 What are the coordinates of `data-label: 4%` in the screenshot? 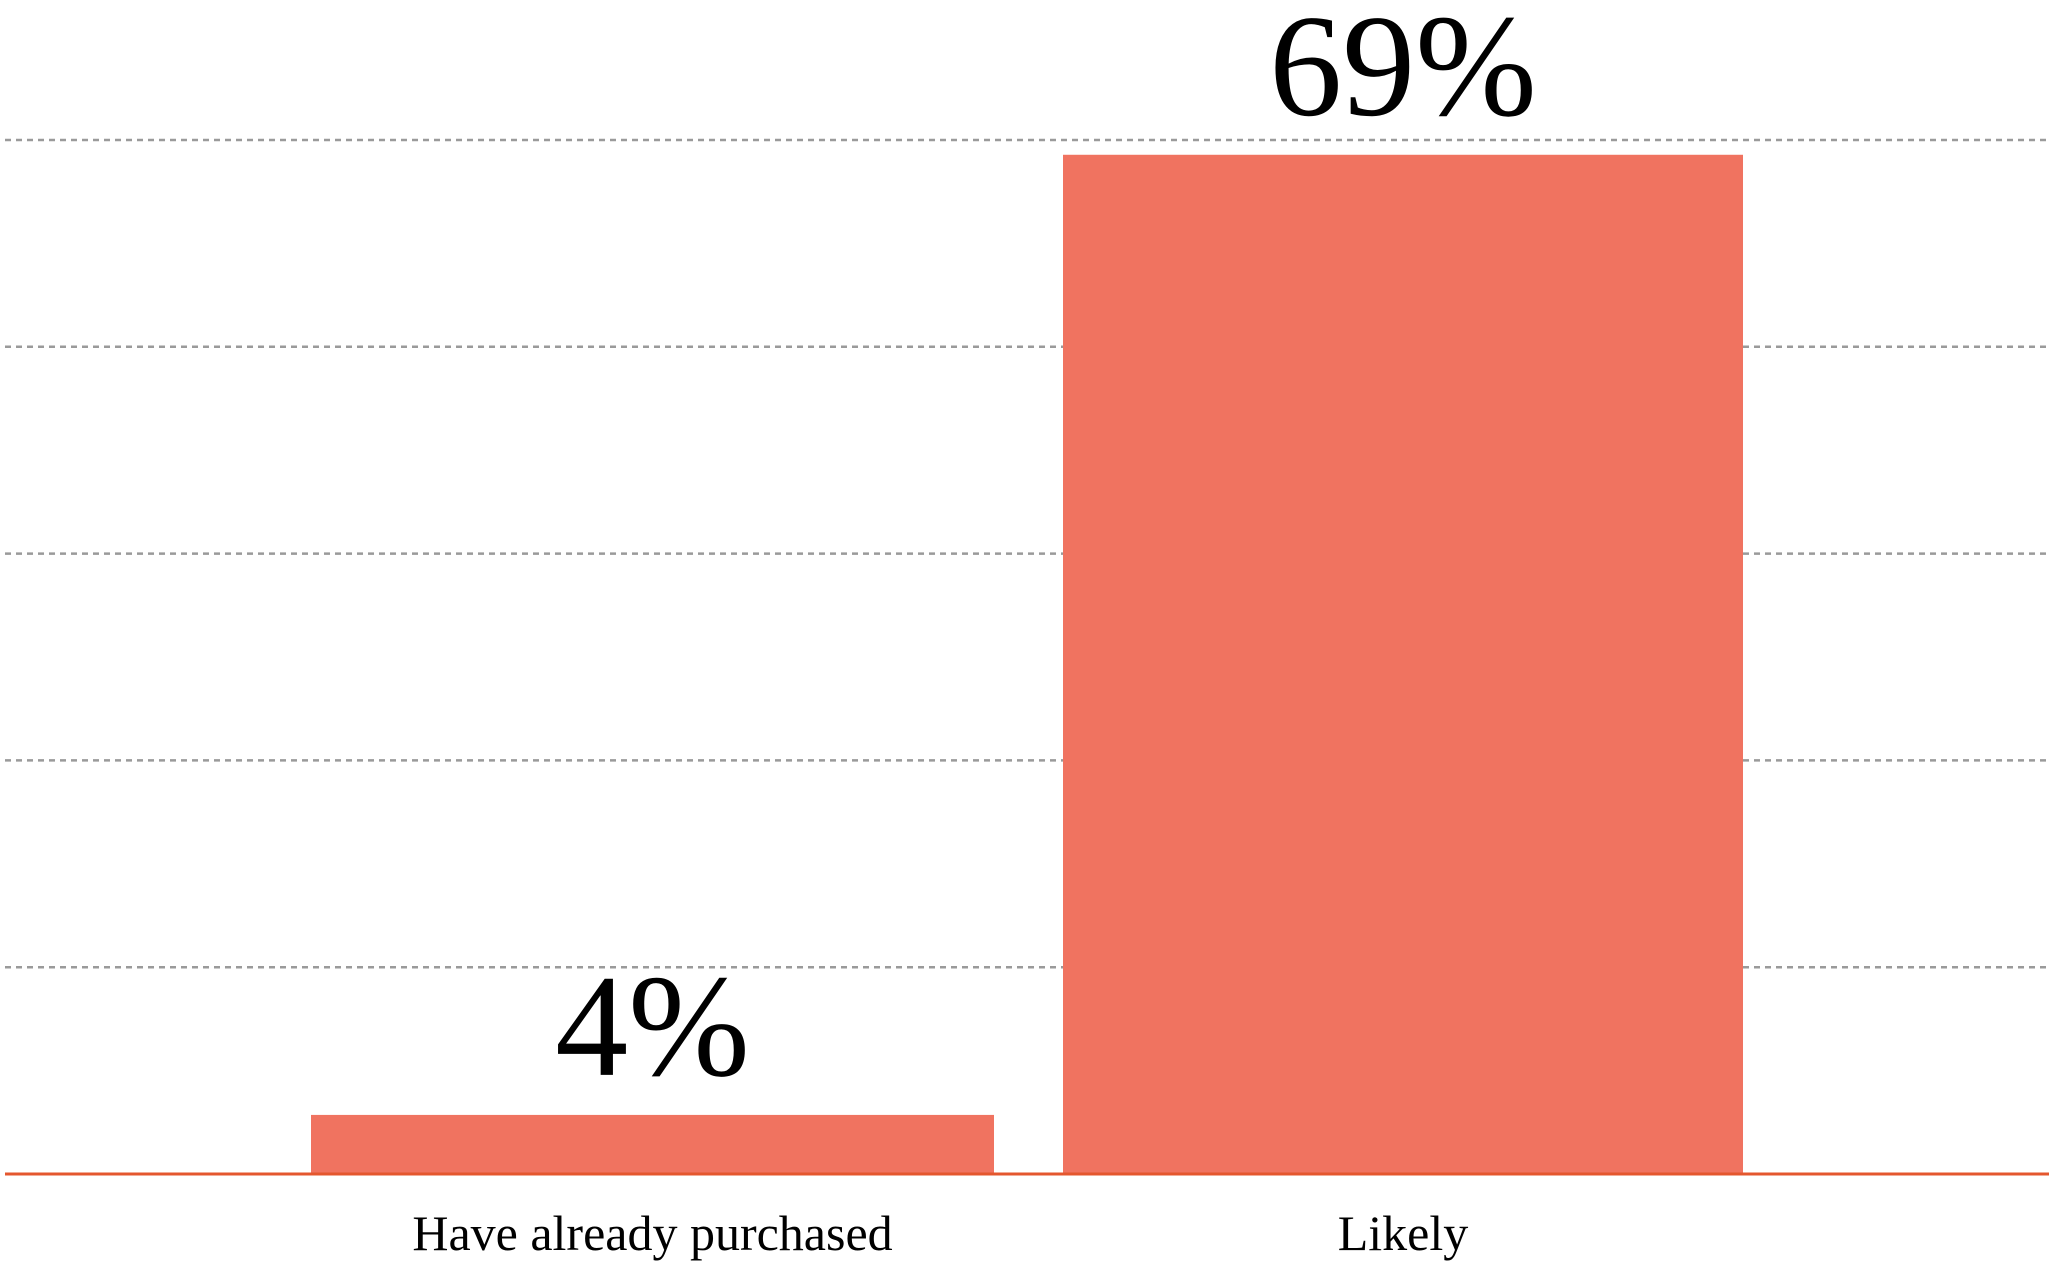 It's located at (652, 1026).